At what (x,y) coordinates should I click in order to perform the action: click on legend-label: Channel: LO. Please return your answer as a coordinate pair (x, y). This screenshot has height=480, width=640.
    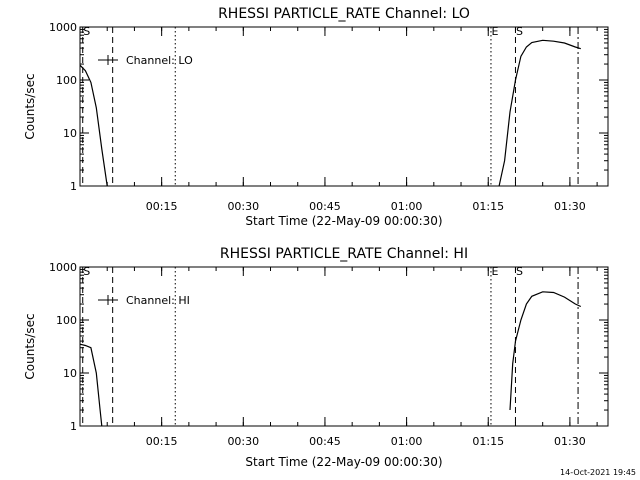
    Looking at the image, I should click on (159, 60).